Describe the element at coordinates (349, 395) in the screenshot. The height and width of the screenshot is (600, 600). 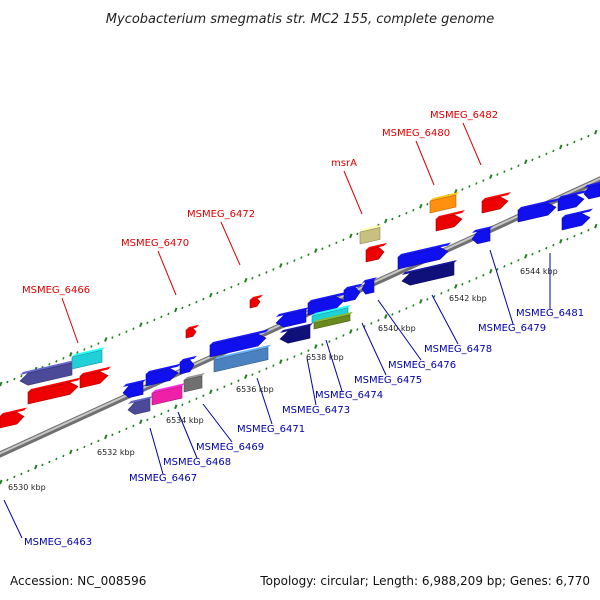
I see `gene-label: MSMEG_6474` at that location.